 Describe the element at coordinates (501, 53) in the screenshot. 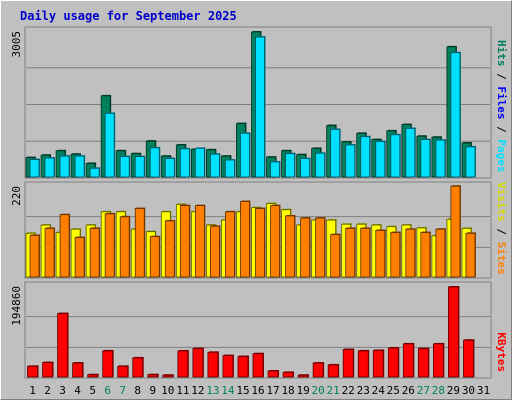

I see `axis-title-part: Hits` at that location.